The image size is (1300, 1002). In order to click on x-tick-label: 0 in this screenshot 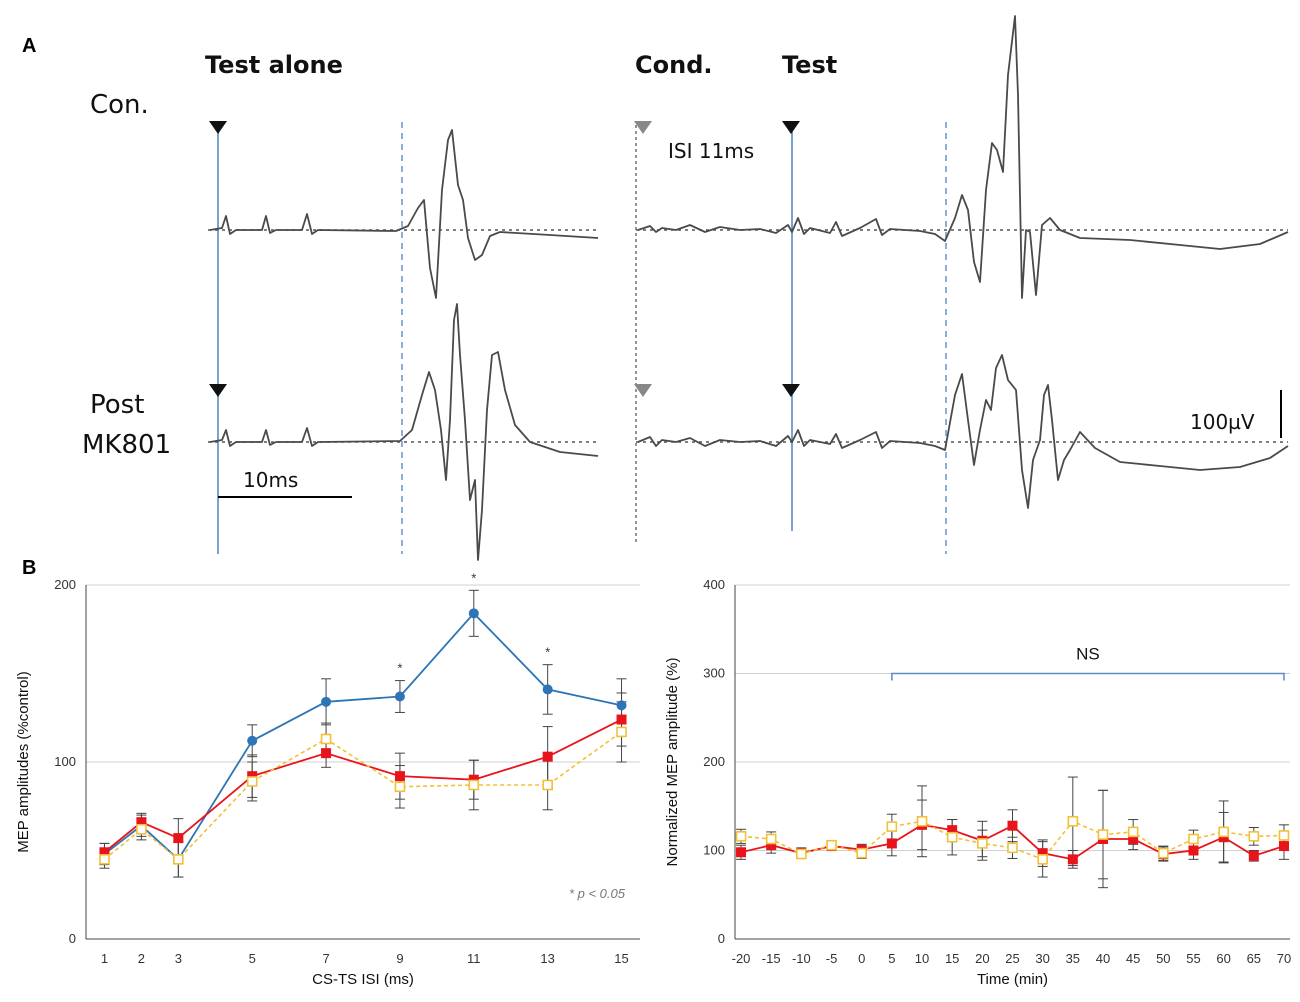, I will do `click(861, 958)`.